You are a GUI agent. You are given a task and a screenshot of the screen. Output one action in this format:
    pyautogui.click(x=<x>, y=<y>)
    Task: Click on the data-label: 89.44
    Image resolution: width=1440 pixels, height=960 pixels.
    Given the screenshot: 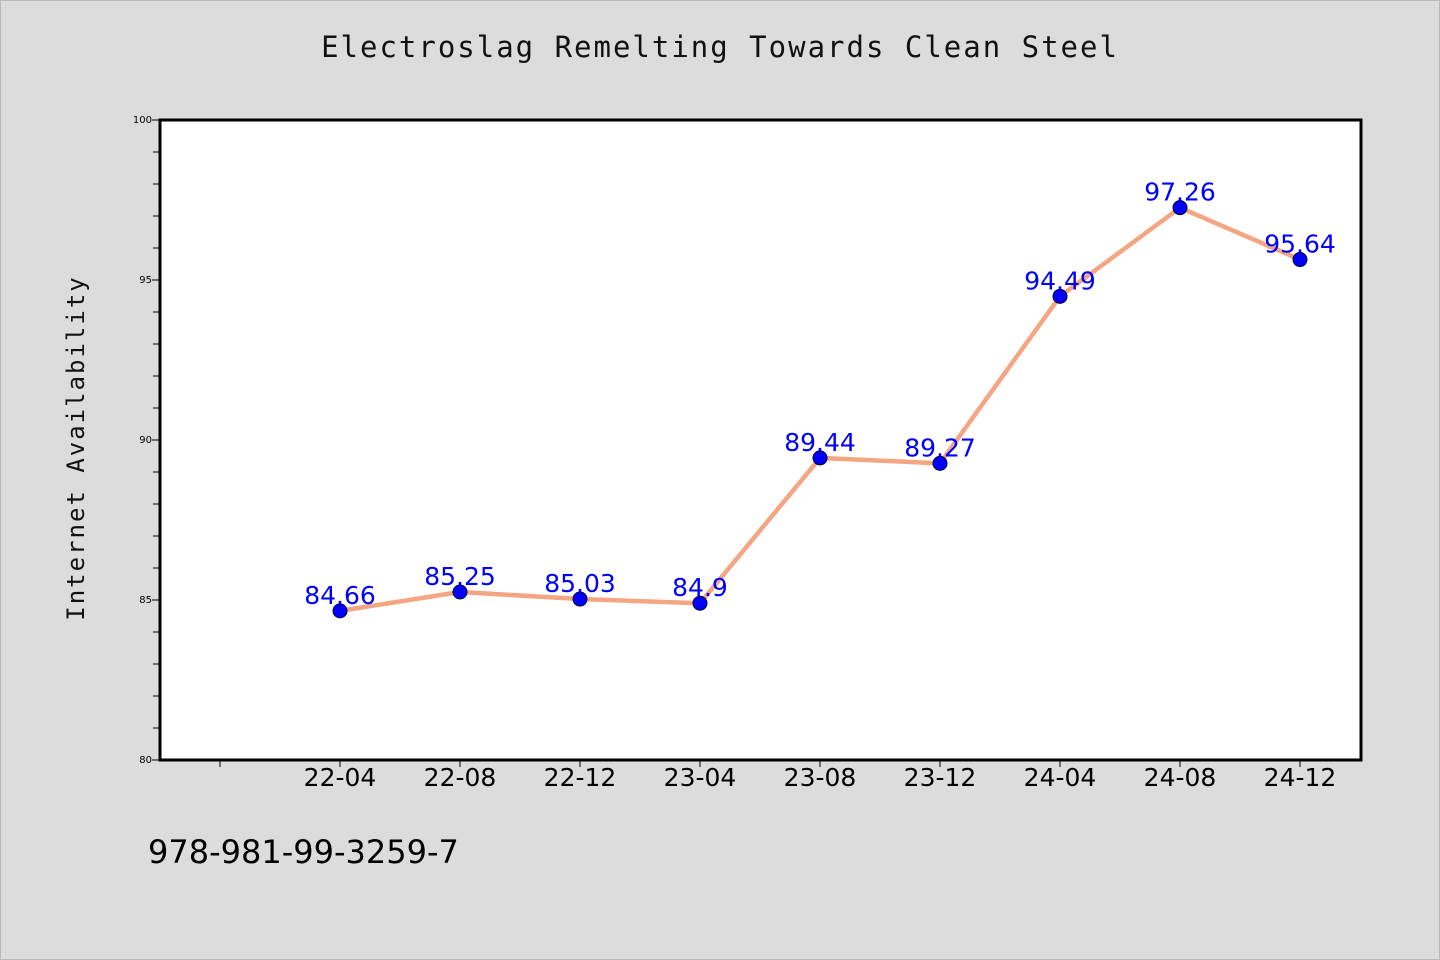 What is the action you would take?
    pyautogui.click(x=820, y=442)
    